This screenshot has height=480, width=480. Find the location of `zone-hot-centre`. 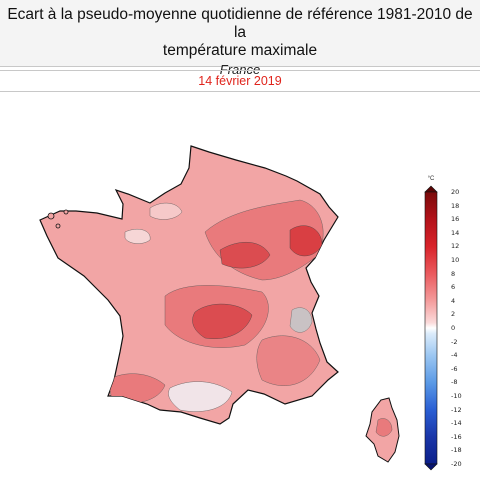

zone-hot-centre is located at coordinates (222, 321).